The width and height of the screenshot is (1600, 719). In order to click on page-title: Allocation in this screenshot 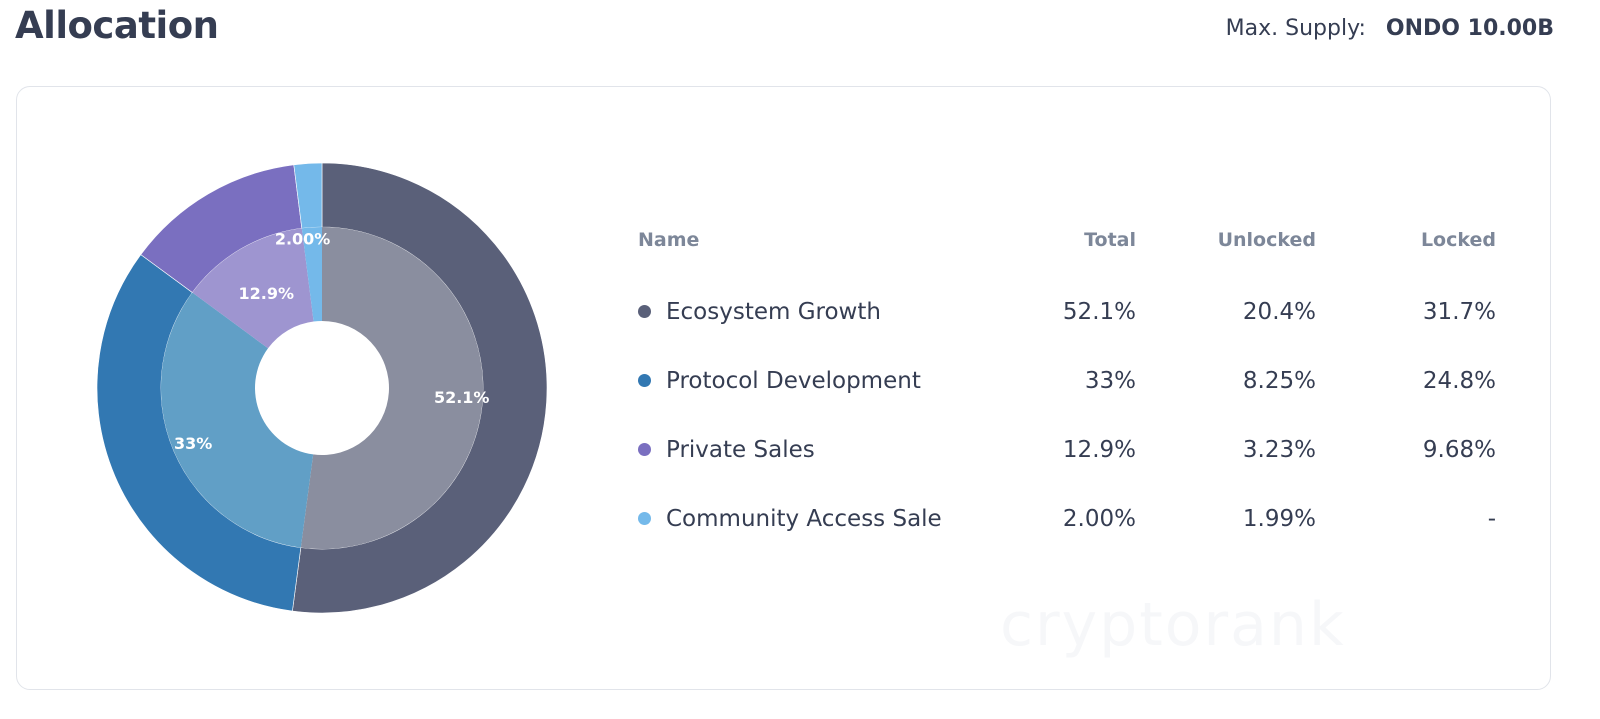, I will do `click(117, 25)`.